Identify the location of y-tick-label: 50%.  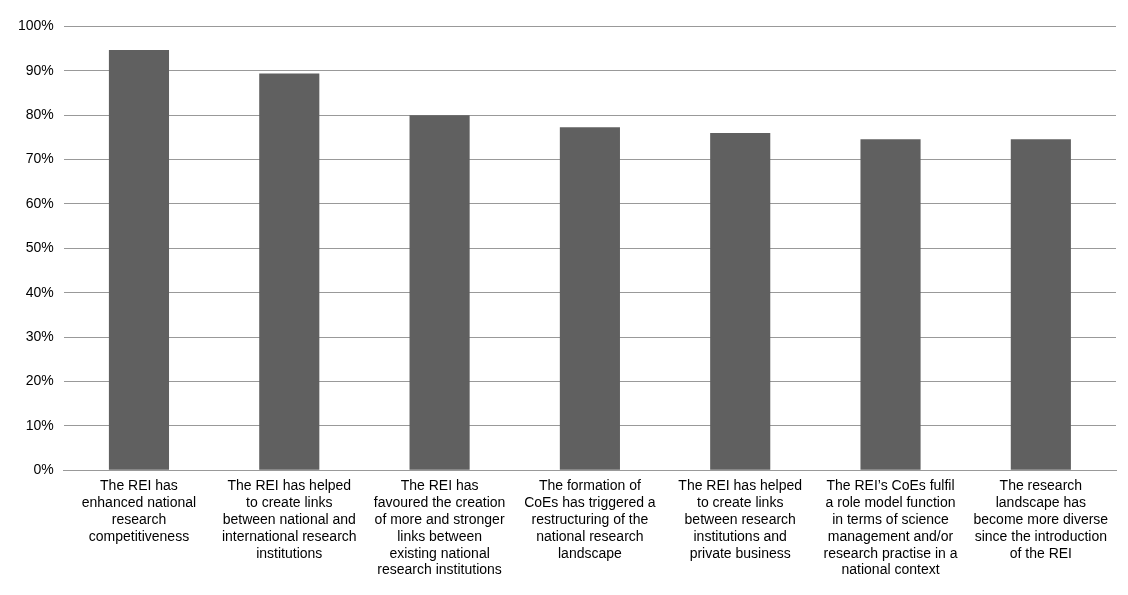
(39, 247).